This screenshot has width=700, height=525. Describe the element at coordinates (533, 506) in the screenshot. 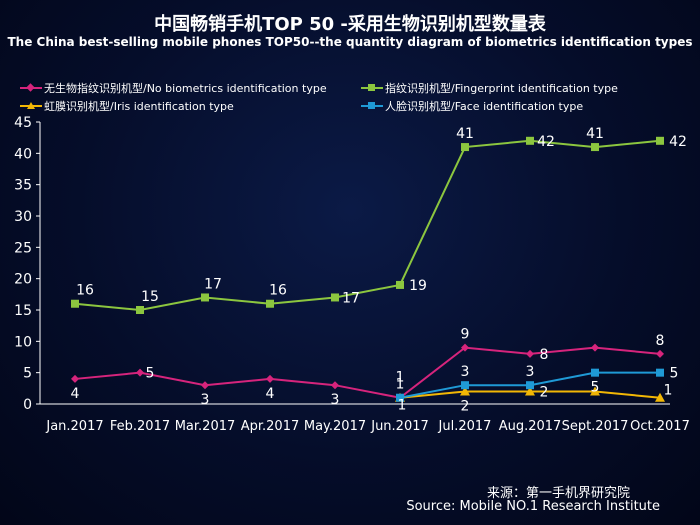

I see `source-en: Source: Mobile NO.1 Research Institute` at that location.